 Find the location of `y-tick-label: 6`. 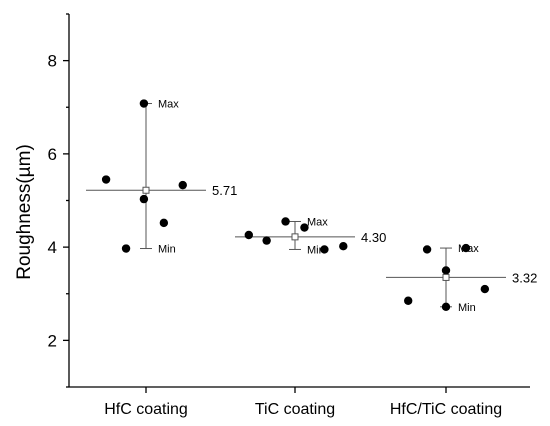

y-tick-label: 6 is located at coordinates (52, 154).